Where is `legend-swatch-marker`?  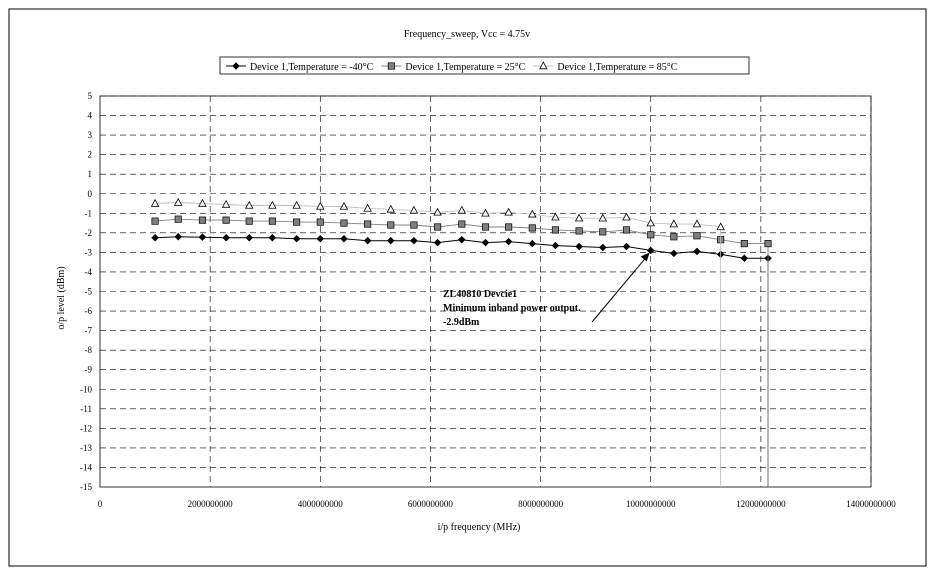
legend-swatch-marker is located at coordinates (391, 66).